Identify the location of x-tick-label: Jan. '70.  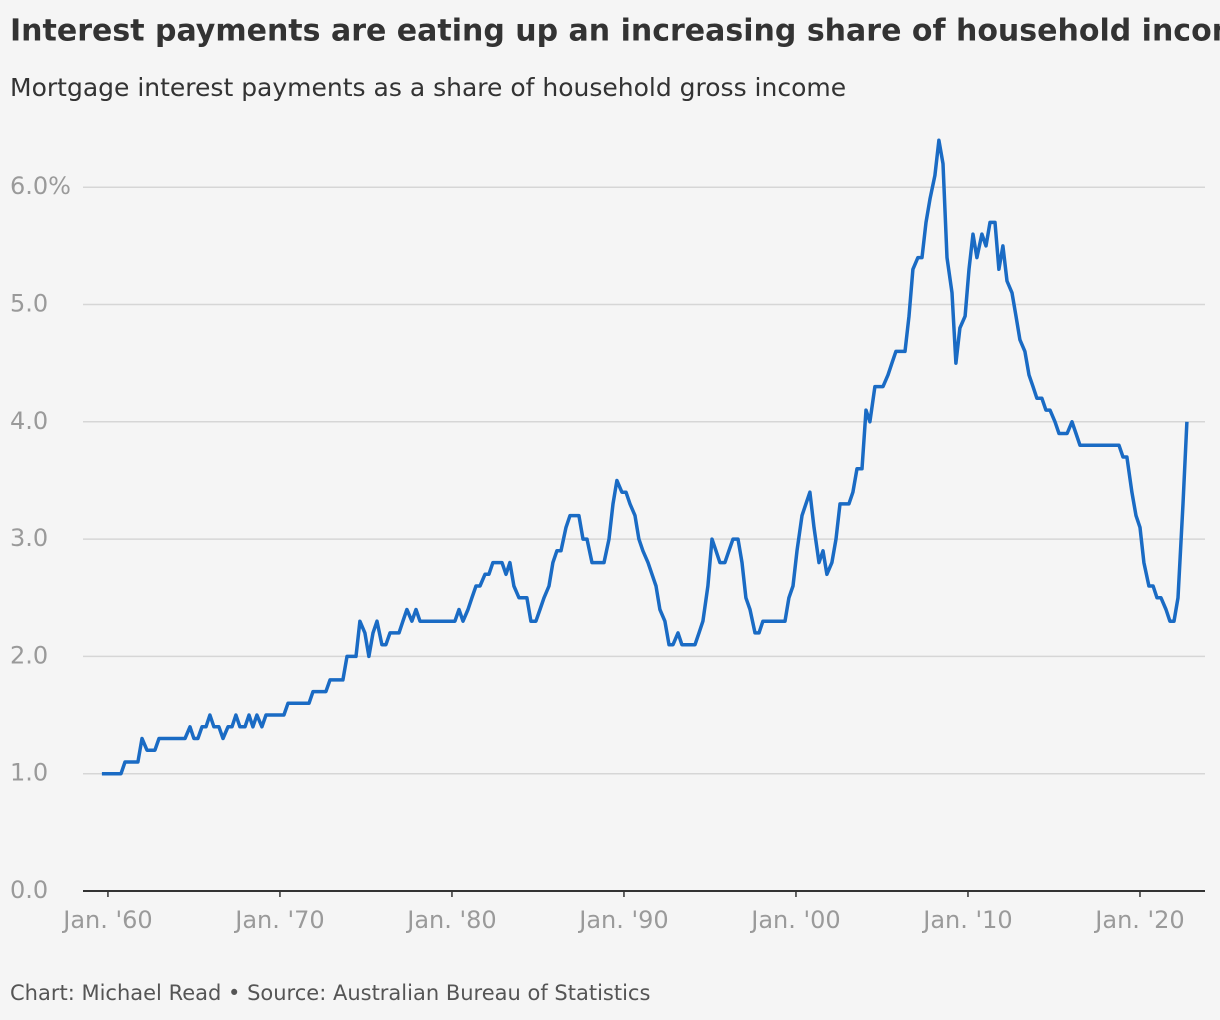
(278, 920).